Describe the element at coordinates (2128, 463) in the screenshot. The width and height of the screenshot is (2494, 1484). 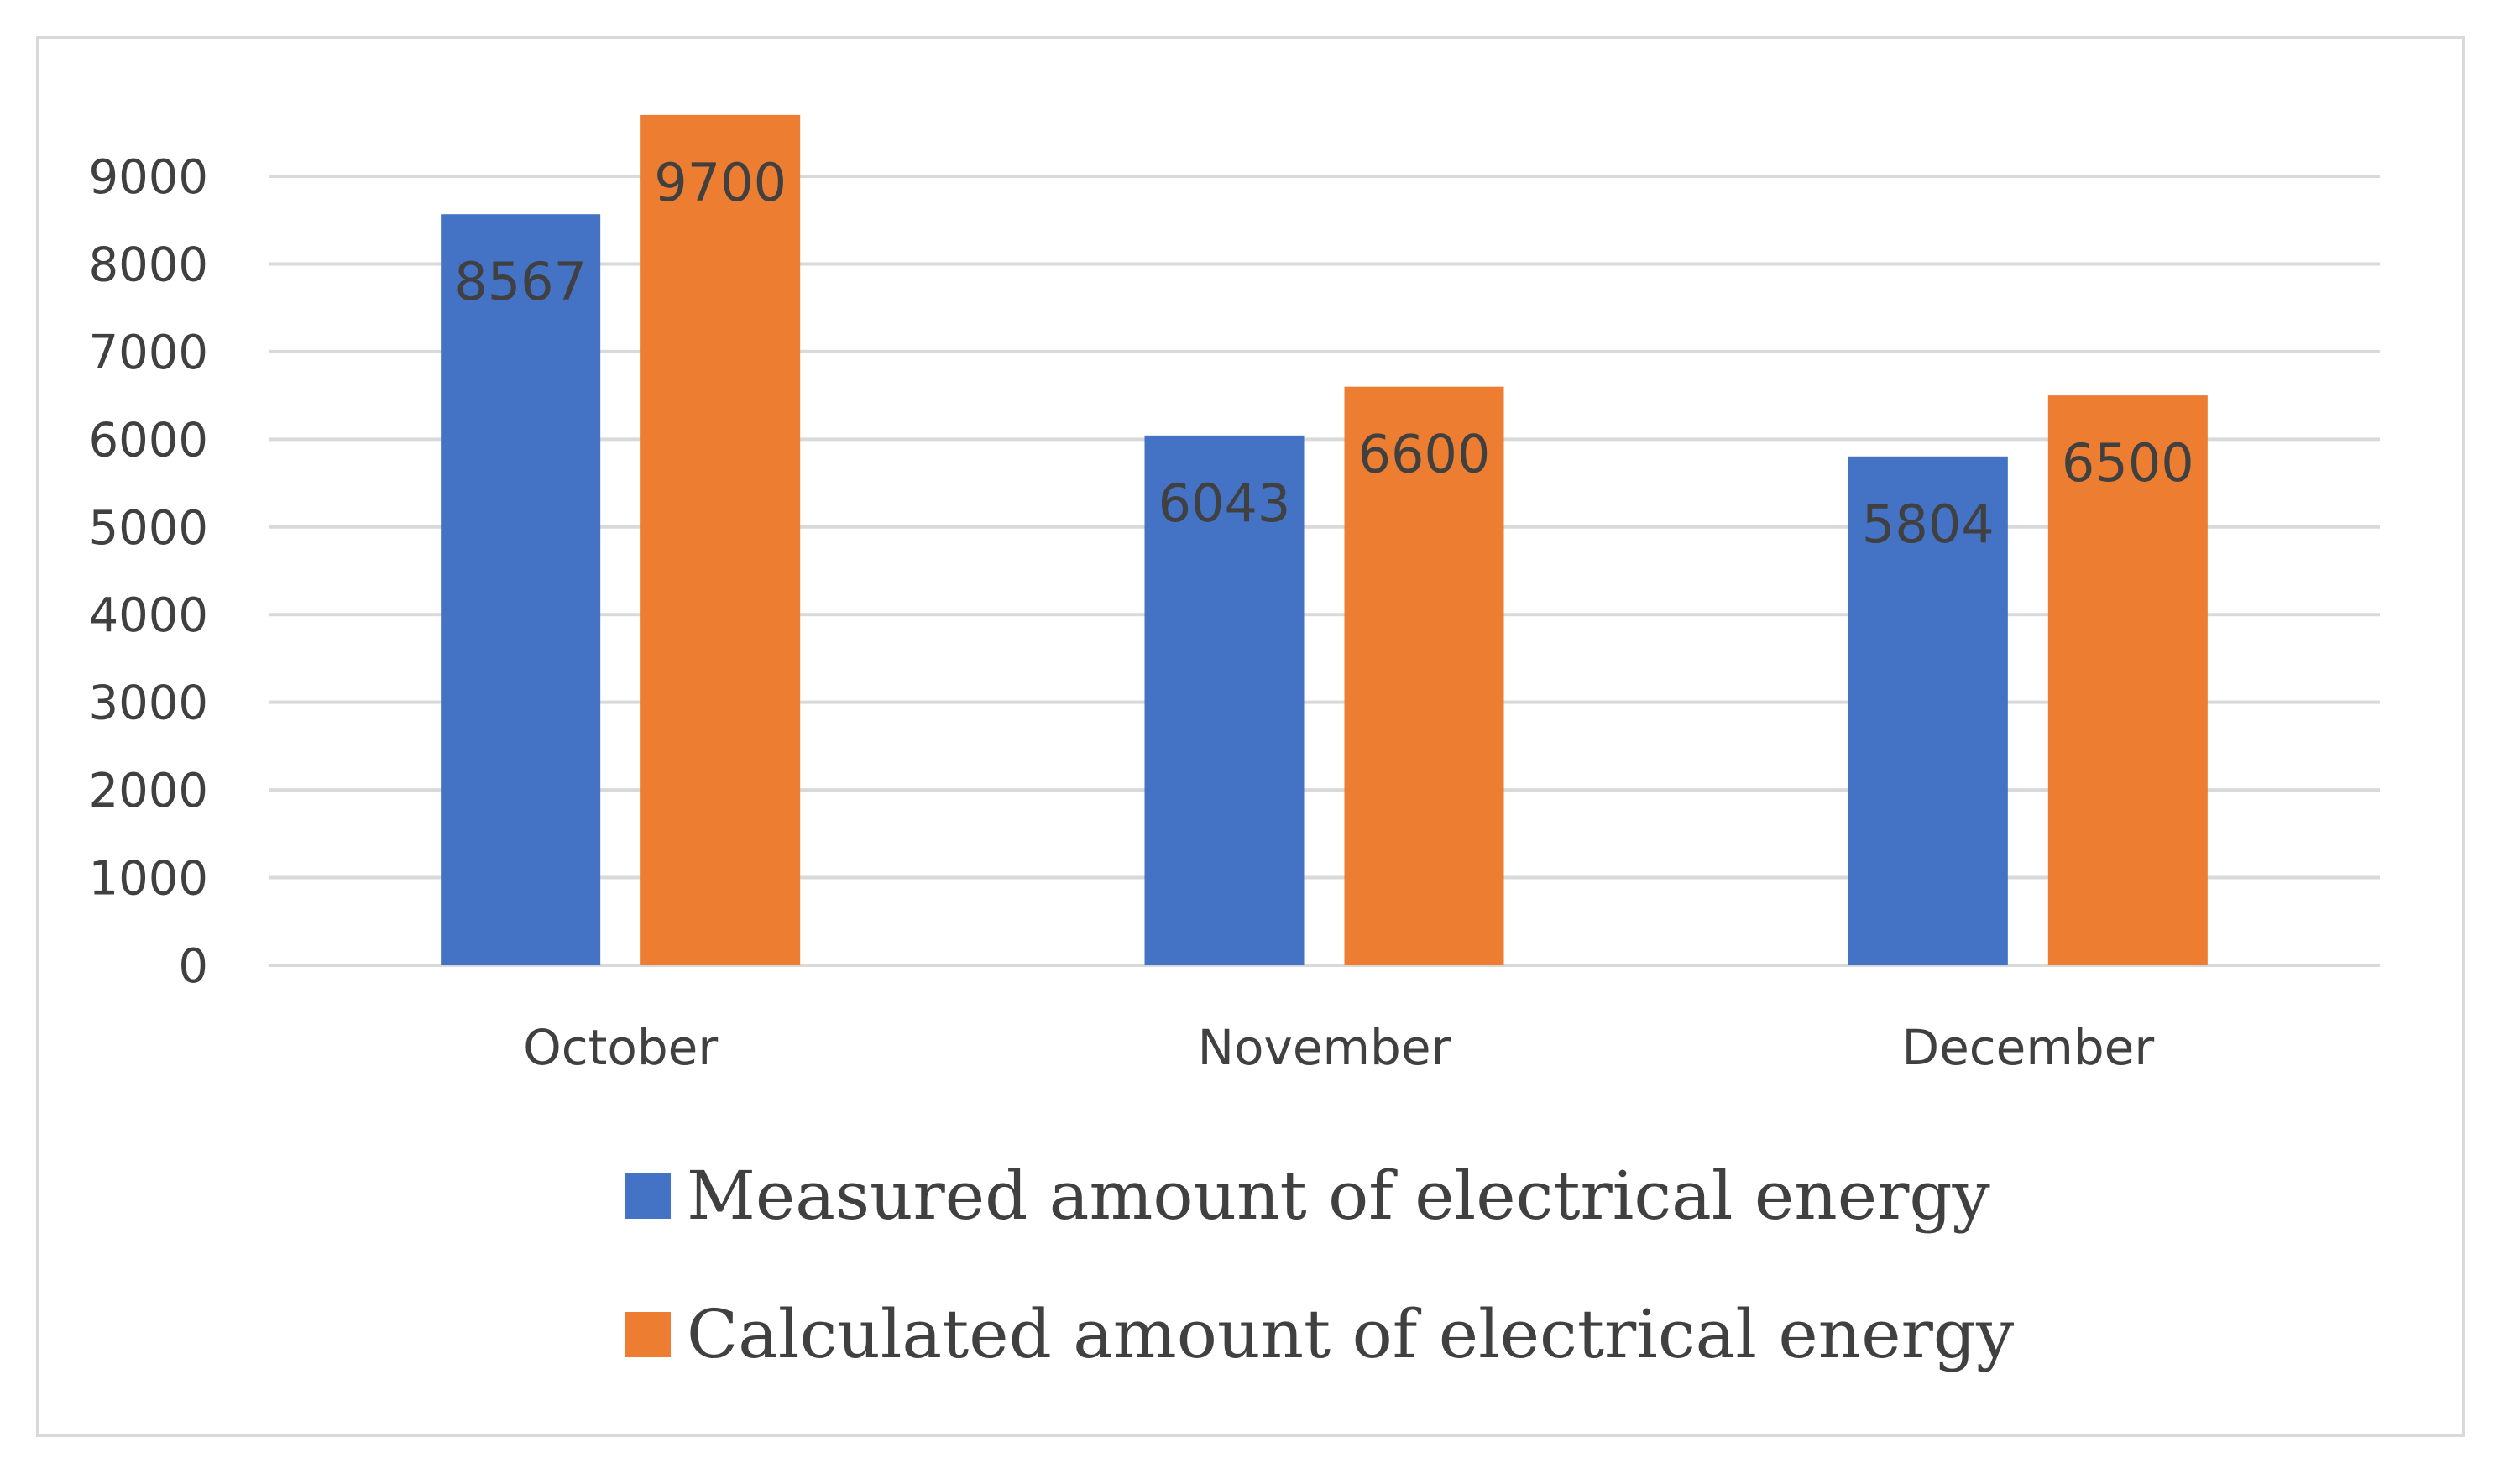
I see `data-label: 6500` at that location.